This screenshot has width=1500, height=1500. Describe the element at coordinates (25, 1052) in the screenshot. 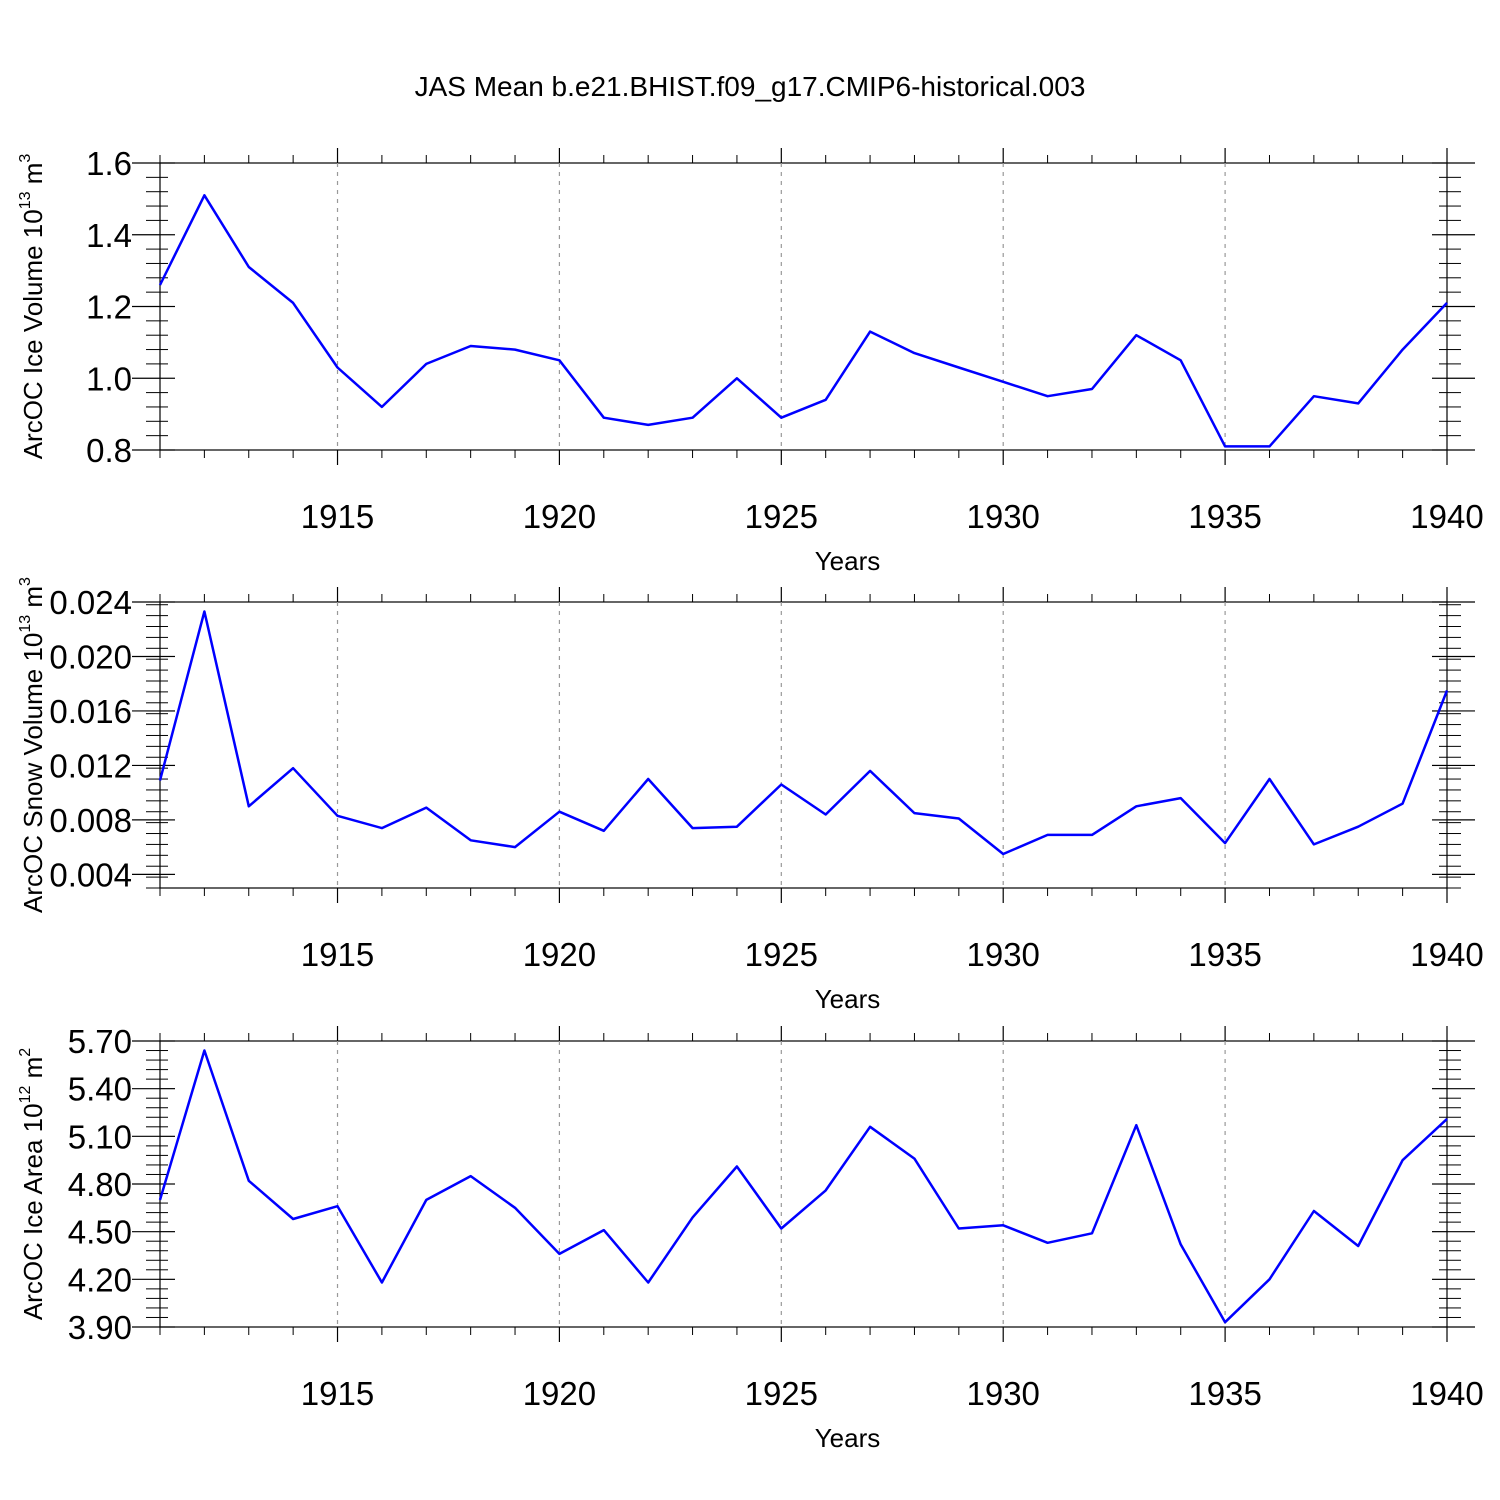

I see `y-label-unit_exp: 2` at that location.